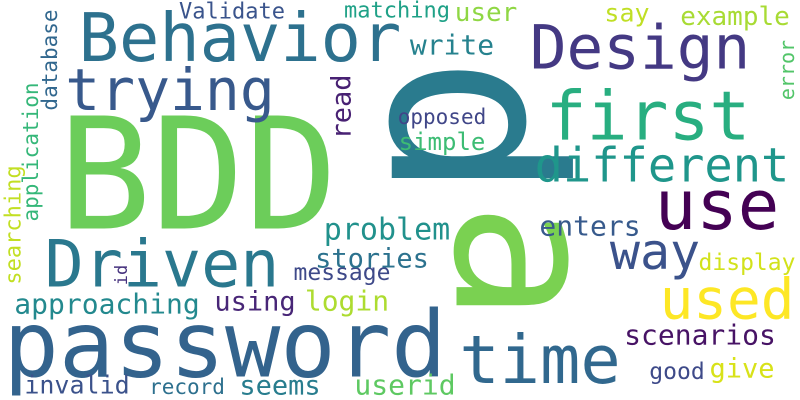 Image resolution: width=800 pixels, height=400 pixels. What do you see at coordinates (648, 117) in the screenshot?
I see `word: first` at bounding box center [648, 117].